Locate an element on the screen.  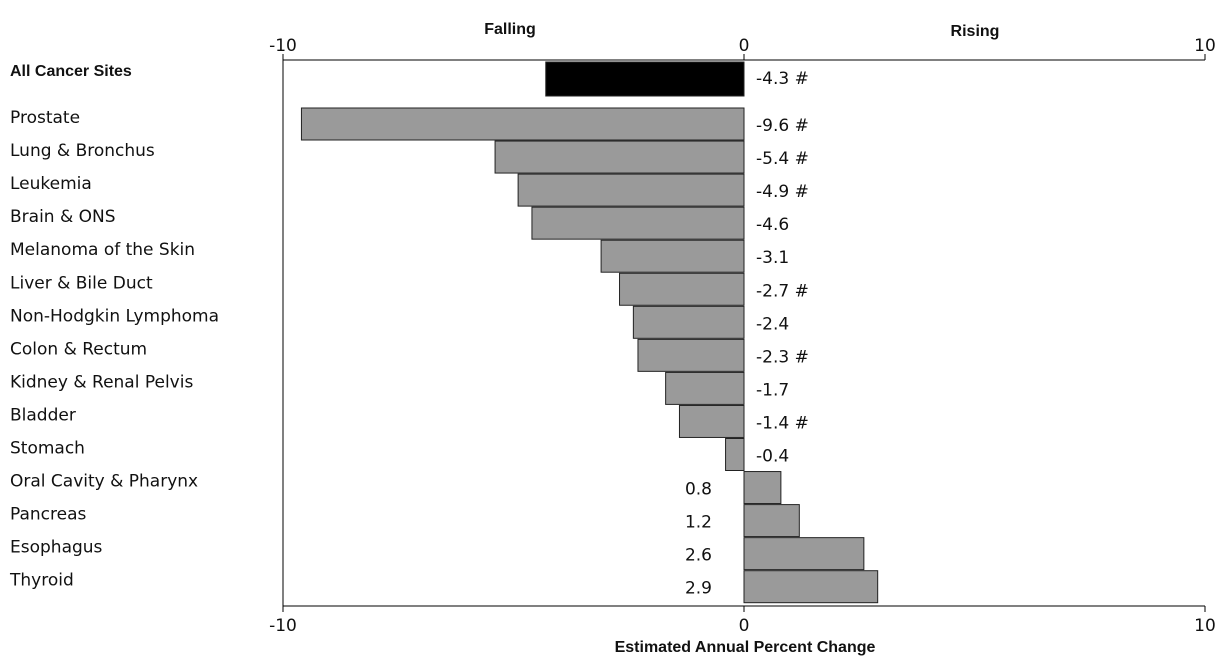
category-label: Thyroid is located at coordinates (41, 581).